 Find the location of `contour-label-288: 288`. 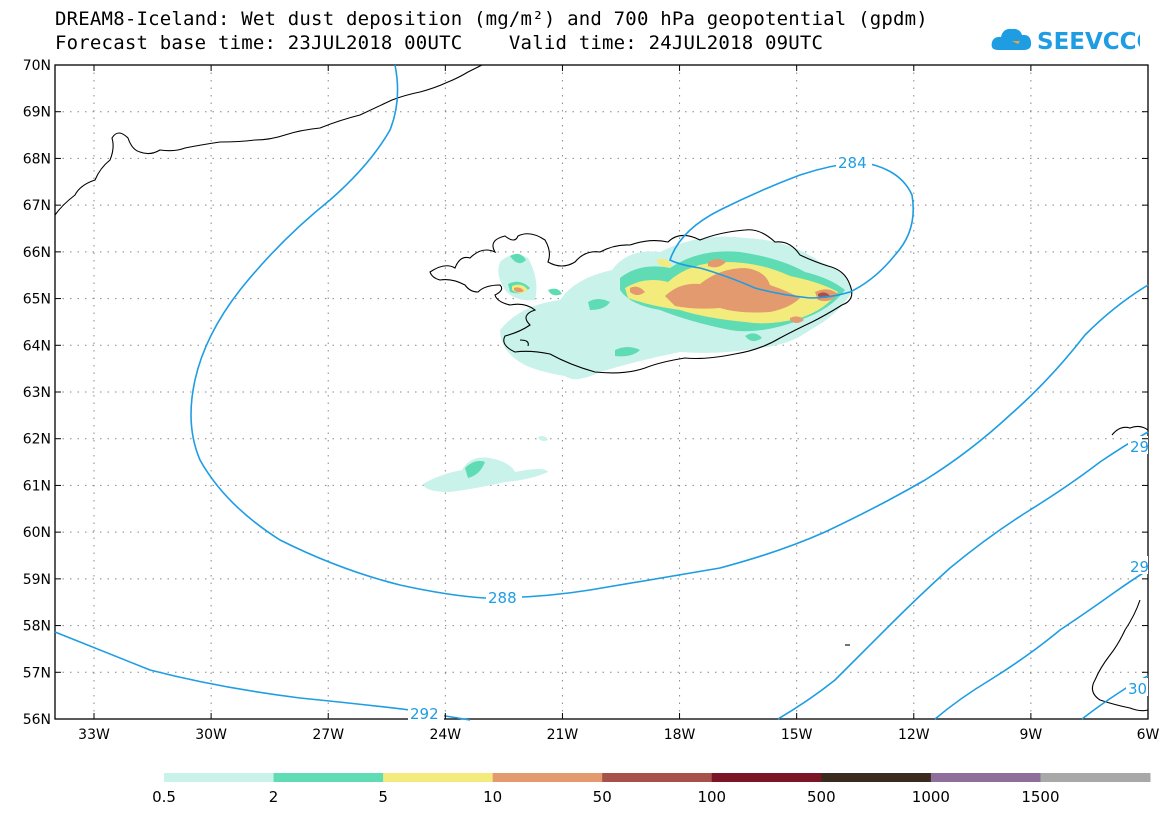

contour-label-288: 288 is located at coordinates (502, 598).